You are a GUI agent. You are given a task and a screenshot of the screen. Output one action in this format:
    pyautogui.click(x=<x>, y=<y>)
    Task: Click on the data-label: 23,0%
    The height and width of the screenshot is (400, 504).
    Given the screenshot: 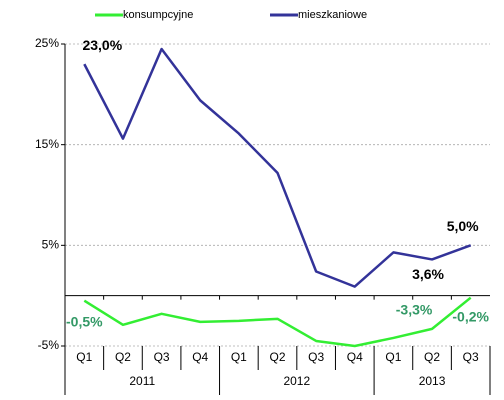 What is the action you would take?
    pyautogui.click(x=102, y=45)
    